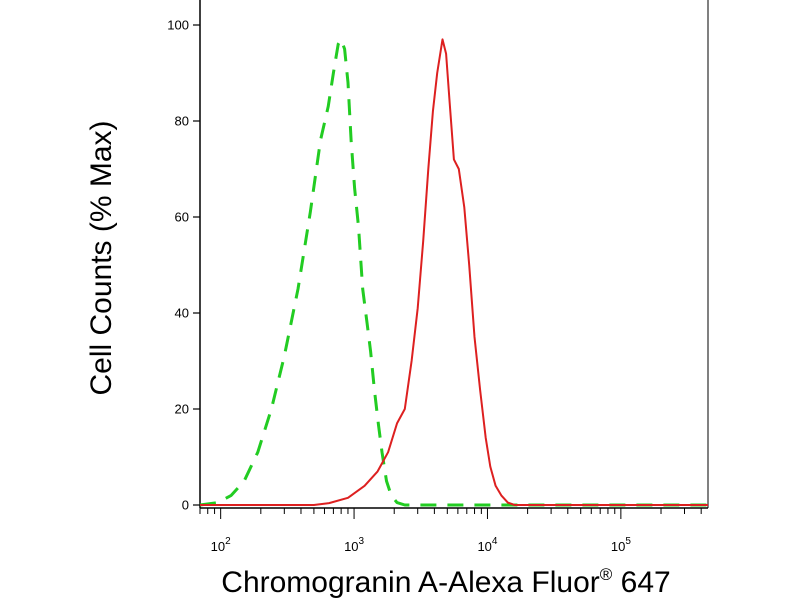 Image resolution: width=800 pixels, height=600 pixels. I want to click on x-tick-label-1: 10³, so click(354, 545).